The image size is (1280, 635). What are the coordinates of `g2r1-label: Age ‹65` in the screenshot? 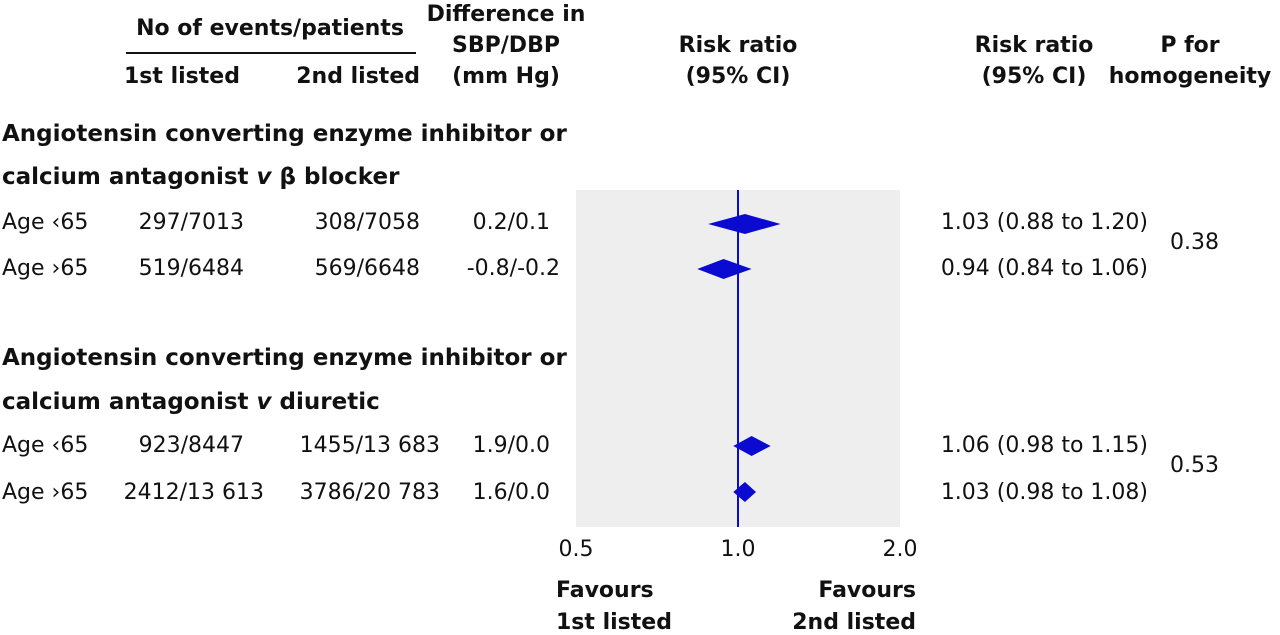 It's located at (45, 445).